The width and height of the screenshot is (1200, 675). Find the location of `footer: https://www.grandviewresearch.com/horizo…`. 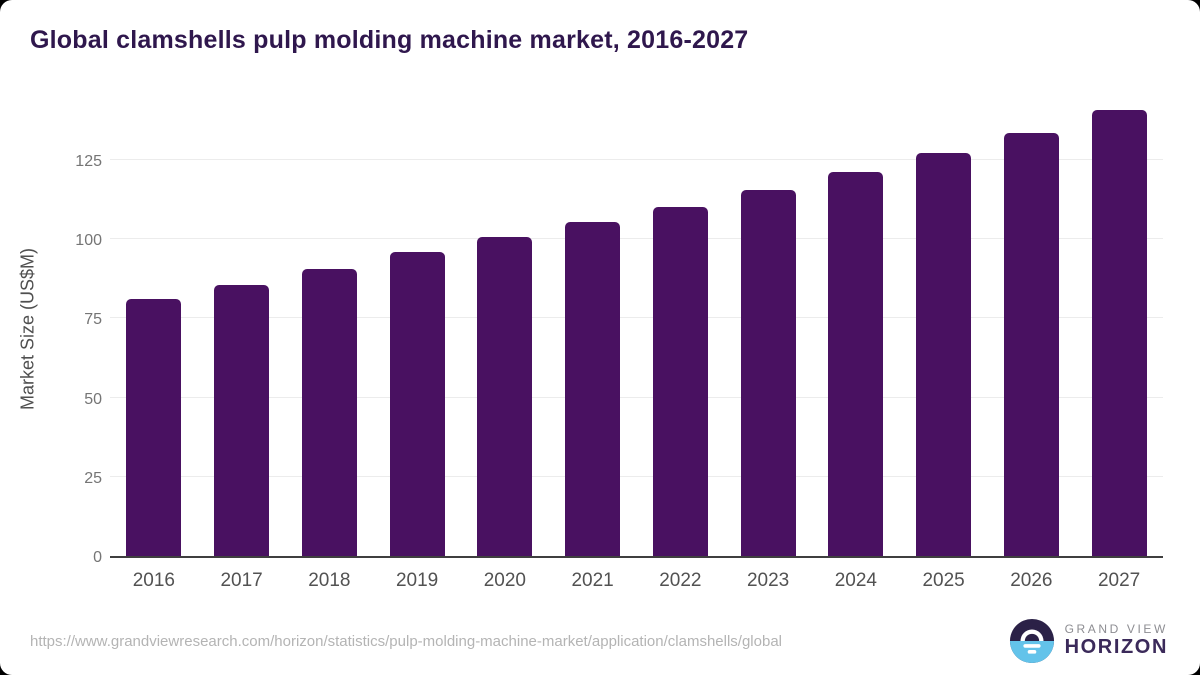

footer: https://www.grandviewresearch.com/horizo… is located at coordinates (600, 644).